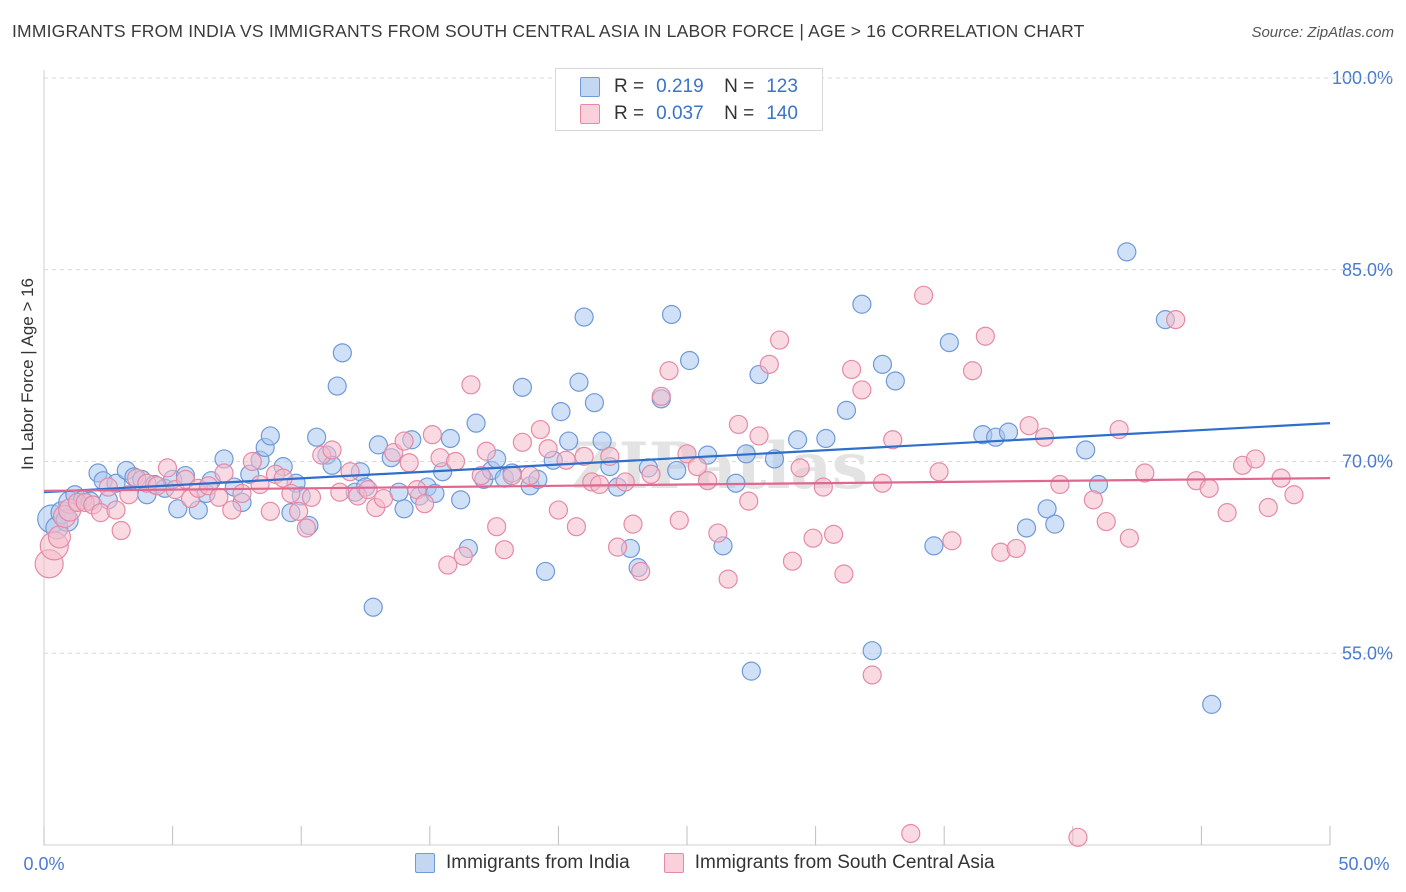 The image size is (1406, 892). What do you see at coordinates (590, 114) in the screenshot?
I see `sca-swatch` at bounding box center [590, 114].